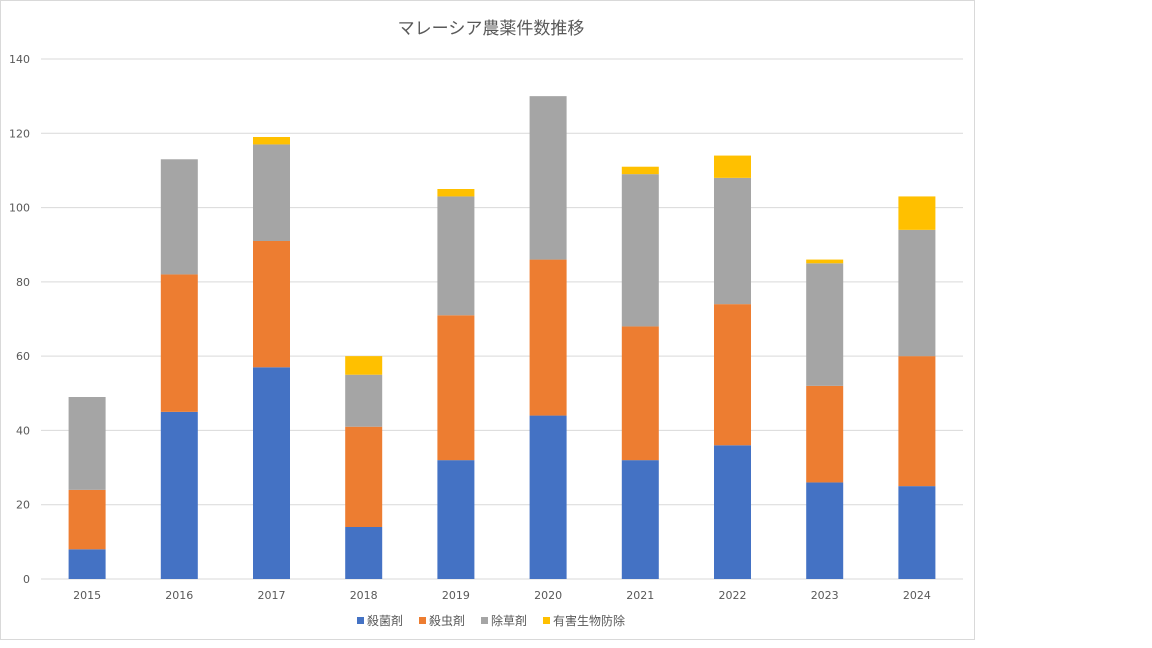 The height and width of the screenshot is (648, 1152). Describe the element at coordinates (917, 595) in the screenshot. I see `x-tick-label: 2024` at that location.